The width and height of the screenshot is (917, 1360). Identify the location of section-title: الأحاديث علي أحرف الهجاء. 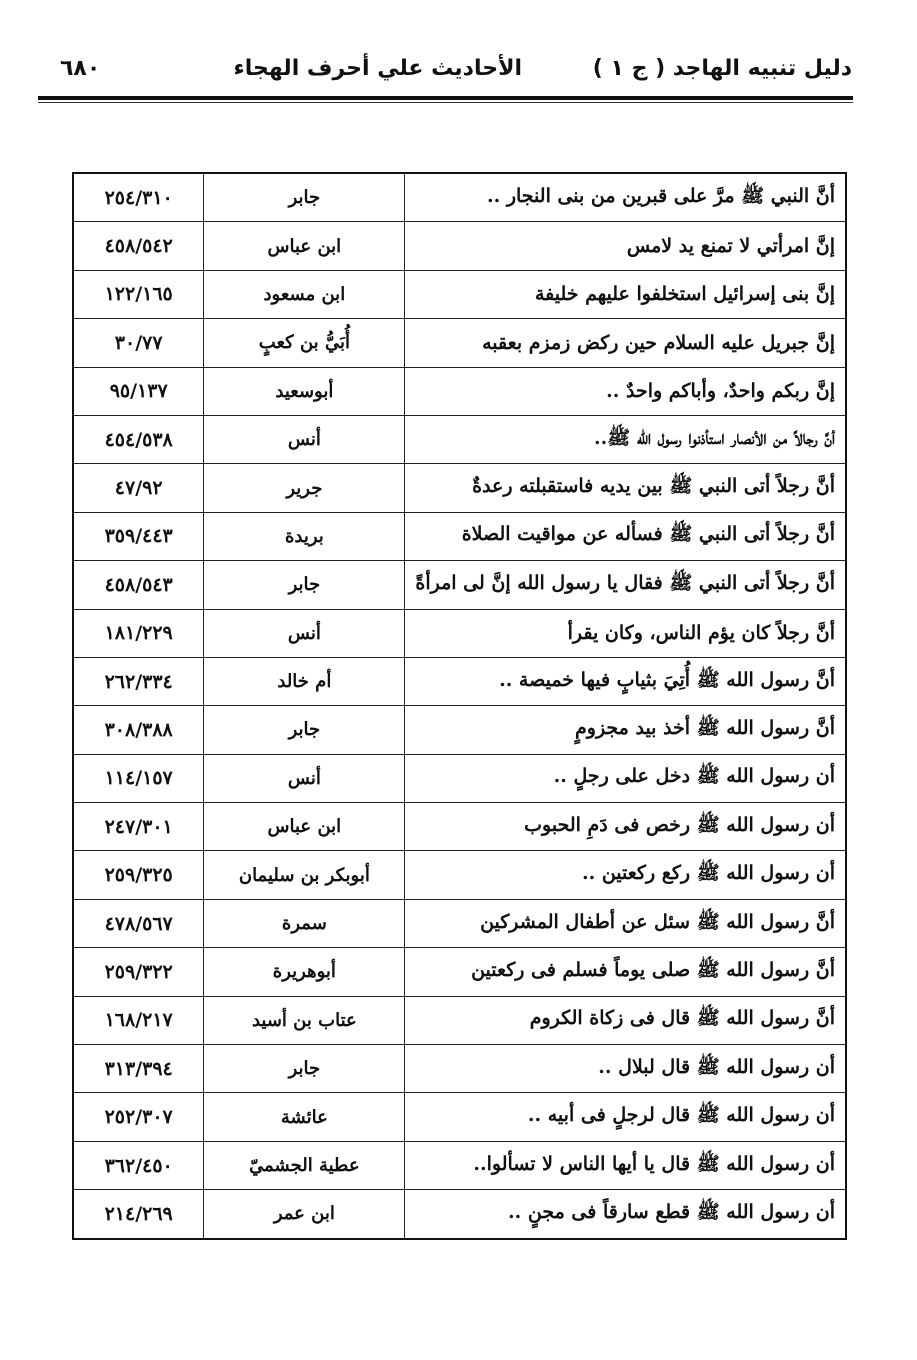
(377, 68).